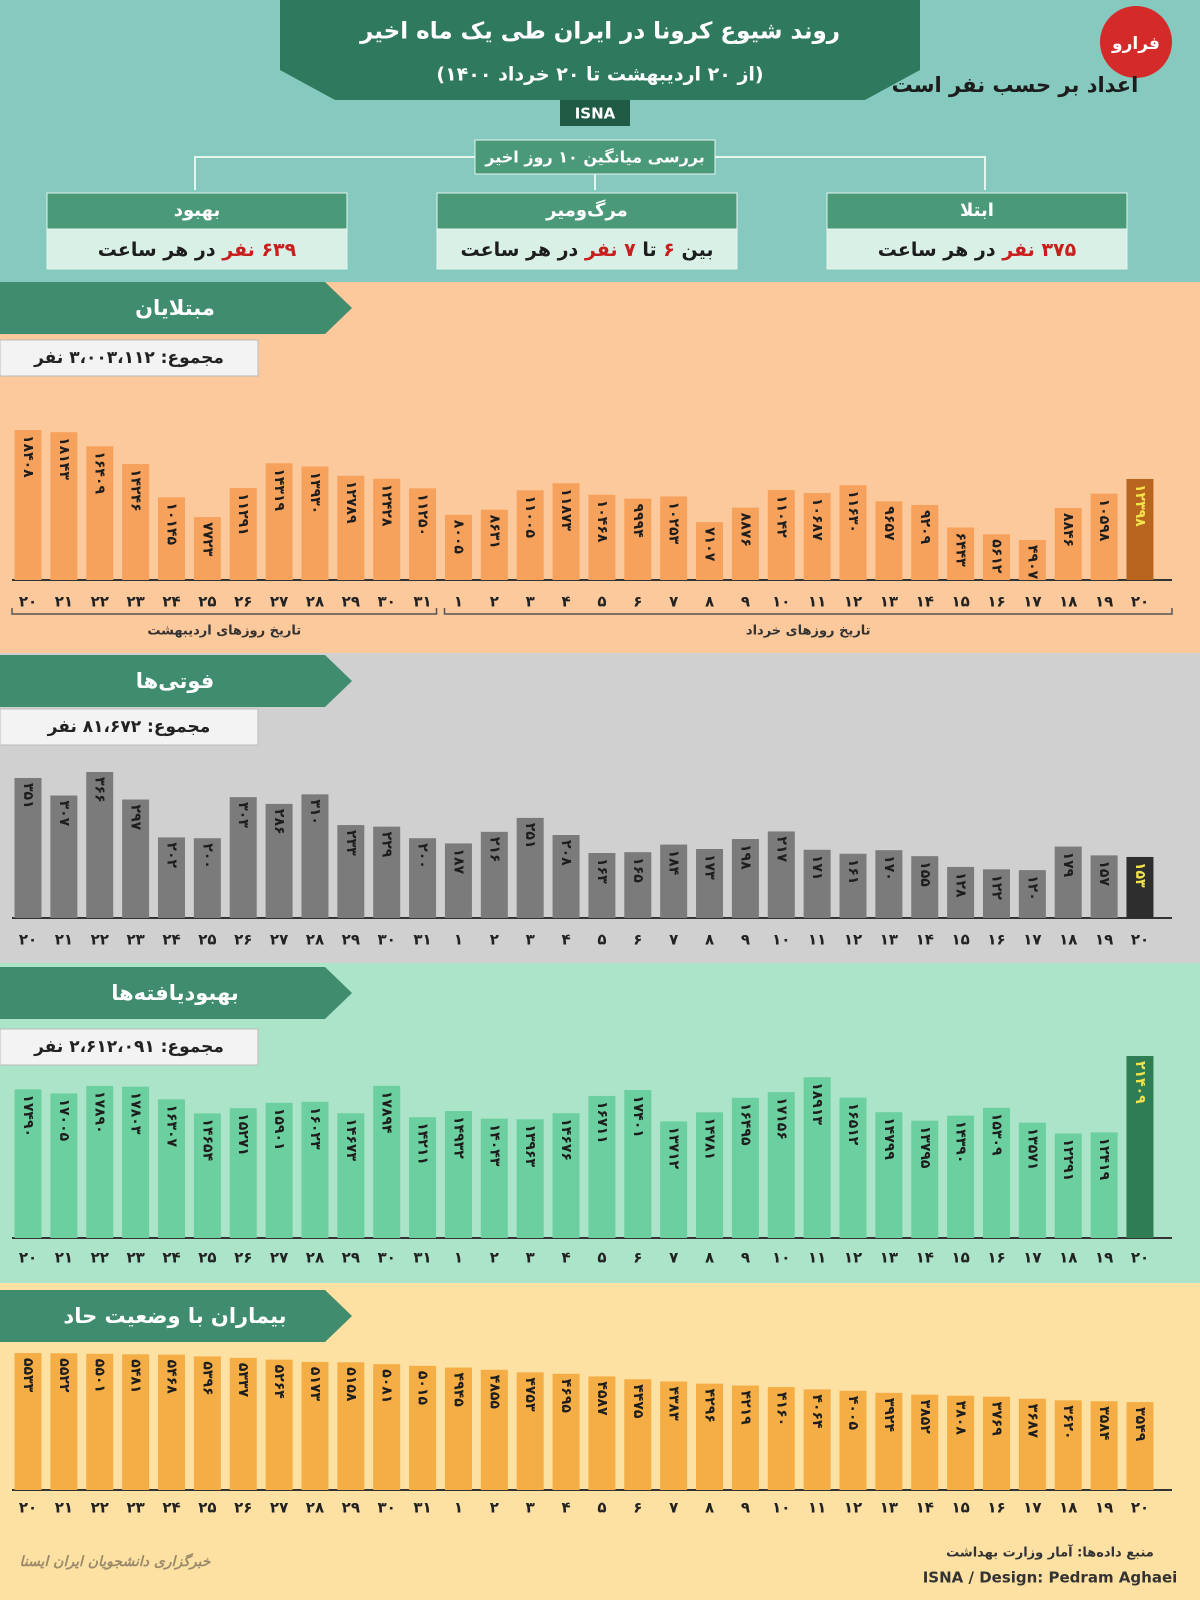 The image size is (1200, 1600). Describe the element at coordinates (458, 1137) in the screenshot. I see `bar-label: ۱۴۹۳۲` at that location.